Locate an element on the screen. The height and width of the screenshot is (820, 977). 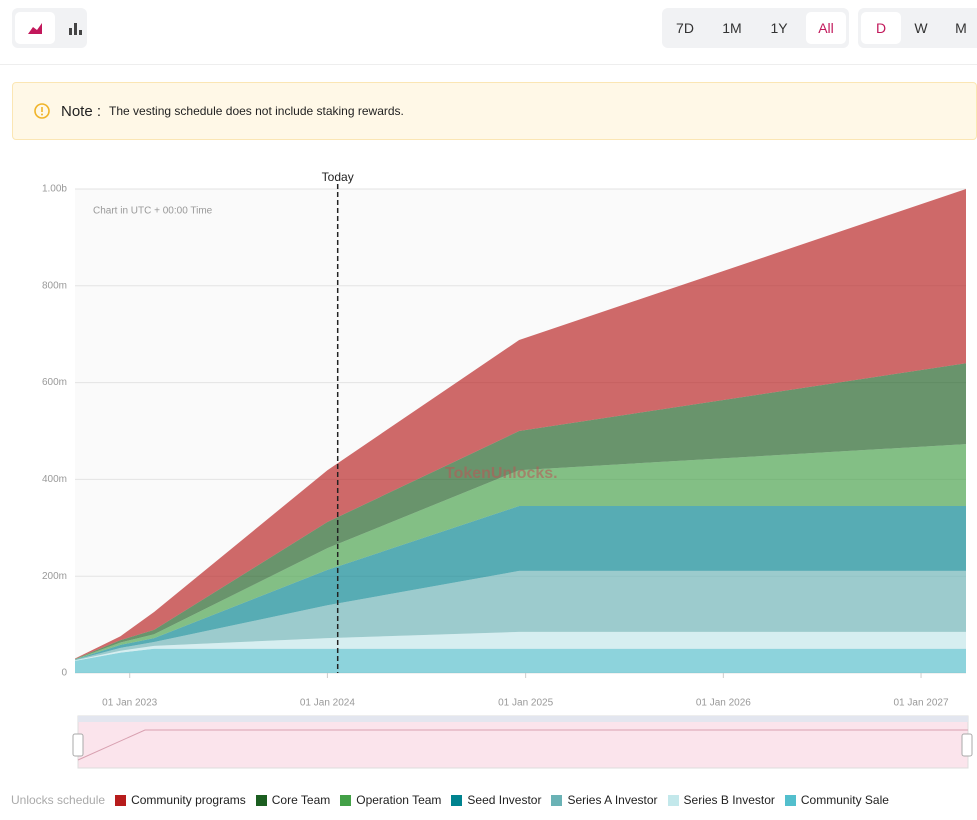
y-tick-label: 1.00b is located at coordinates (54, 189).